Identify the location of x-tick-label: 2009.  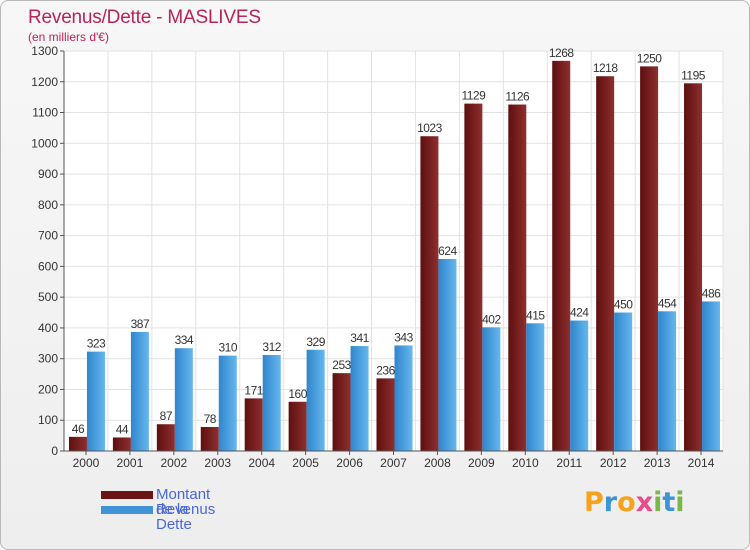
(481, 463).